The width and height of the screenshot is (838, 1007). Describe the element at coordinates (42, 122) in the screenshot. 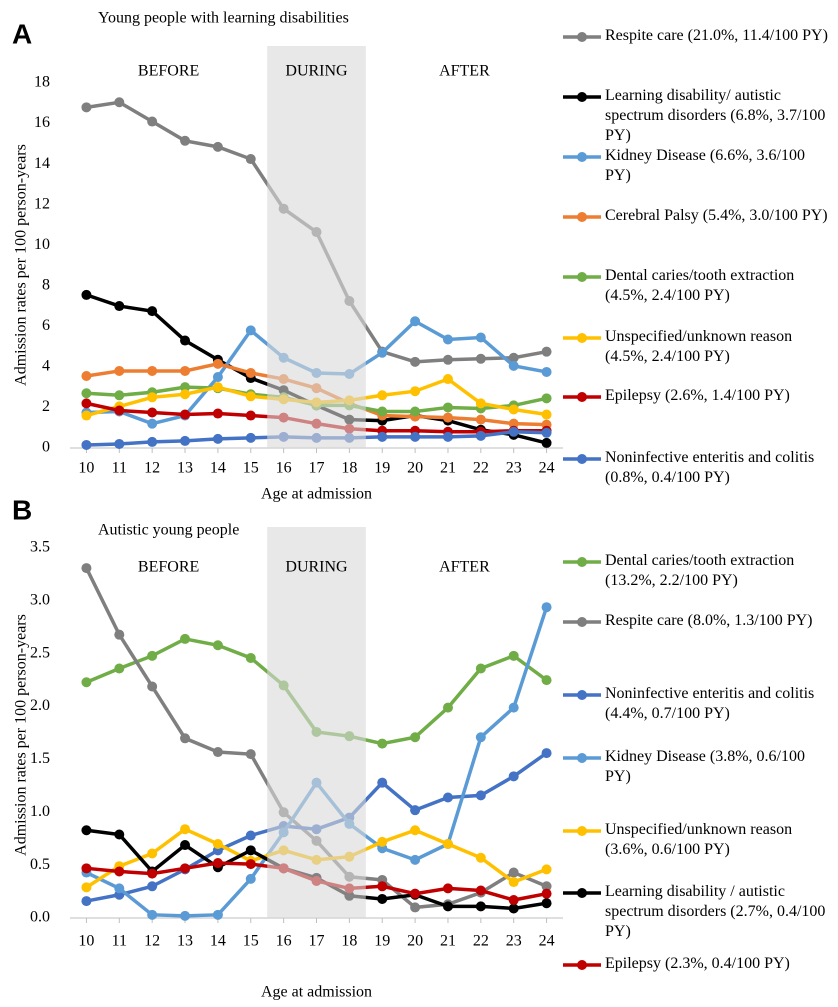

I see `y-tick-label: 16` at that location.